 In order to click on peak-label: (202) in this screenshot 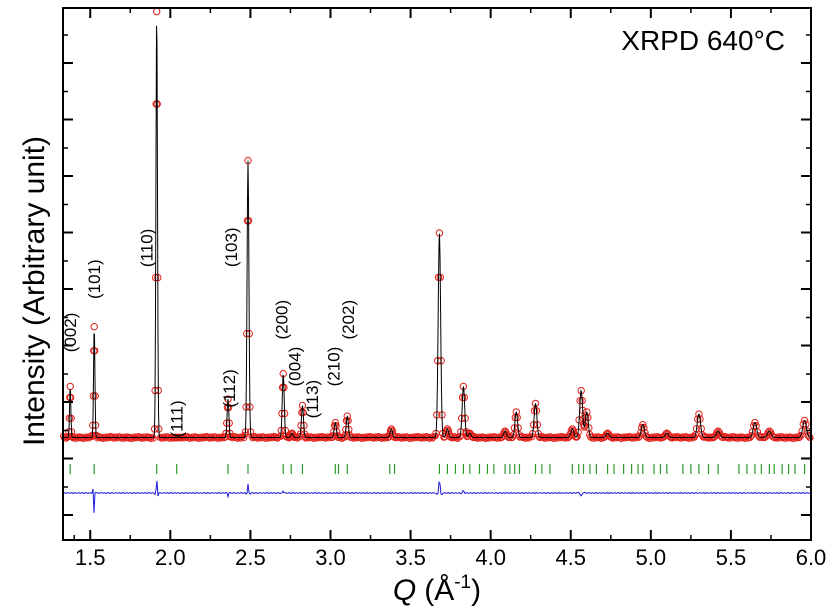, I will do `click(348, 320)`.